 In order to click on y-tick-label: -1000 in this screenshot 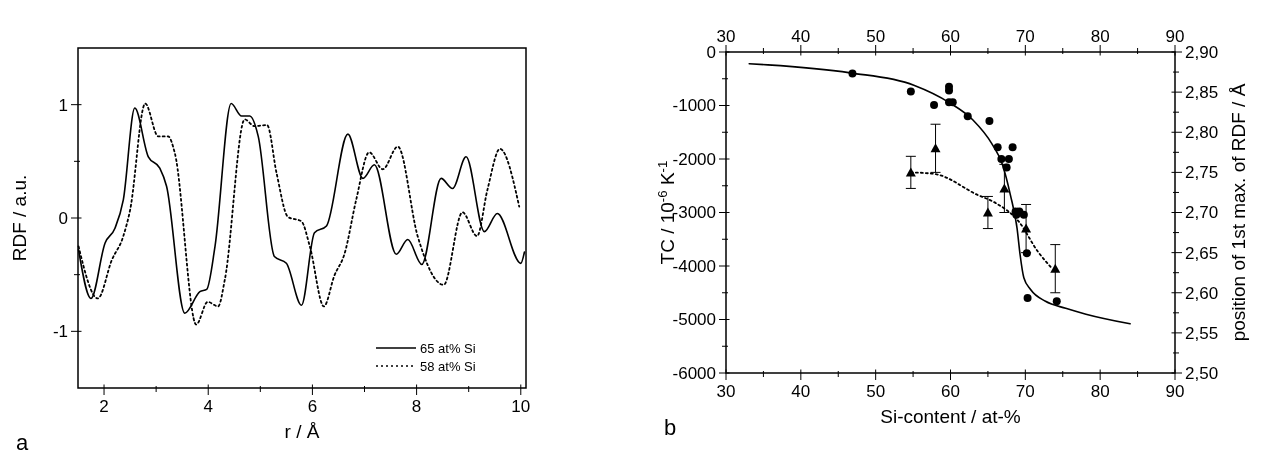, I will do `click(694, 106)`.